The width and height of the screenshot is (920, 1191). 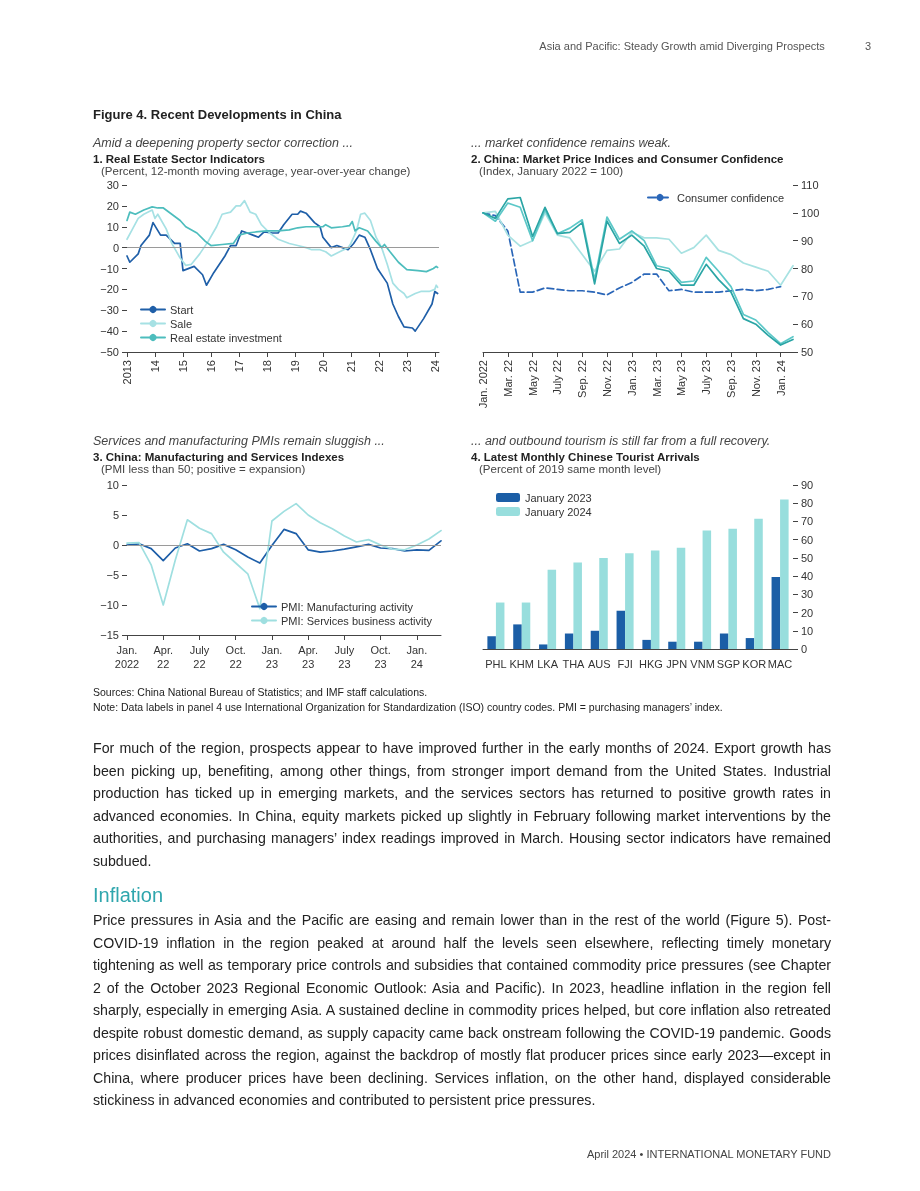 I want to click on chart-subtitle: (Index, January 2022 = 100), so click(x=551, y=171).